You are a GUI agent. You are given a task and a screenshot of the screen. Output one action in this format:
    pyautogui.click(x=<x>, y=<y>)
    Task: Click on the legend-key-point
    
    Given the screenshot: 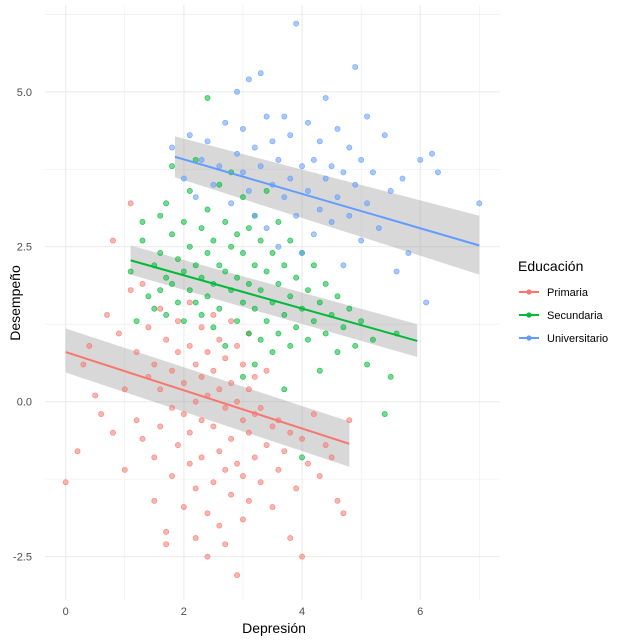 What is the action you would take?
    pyautogui.click(x=529, y=292)
    